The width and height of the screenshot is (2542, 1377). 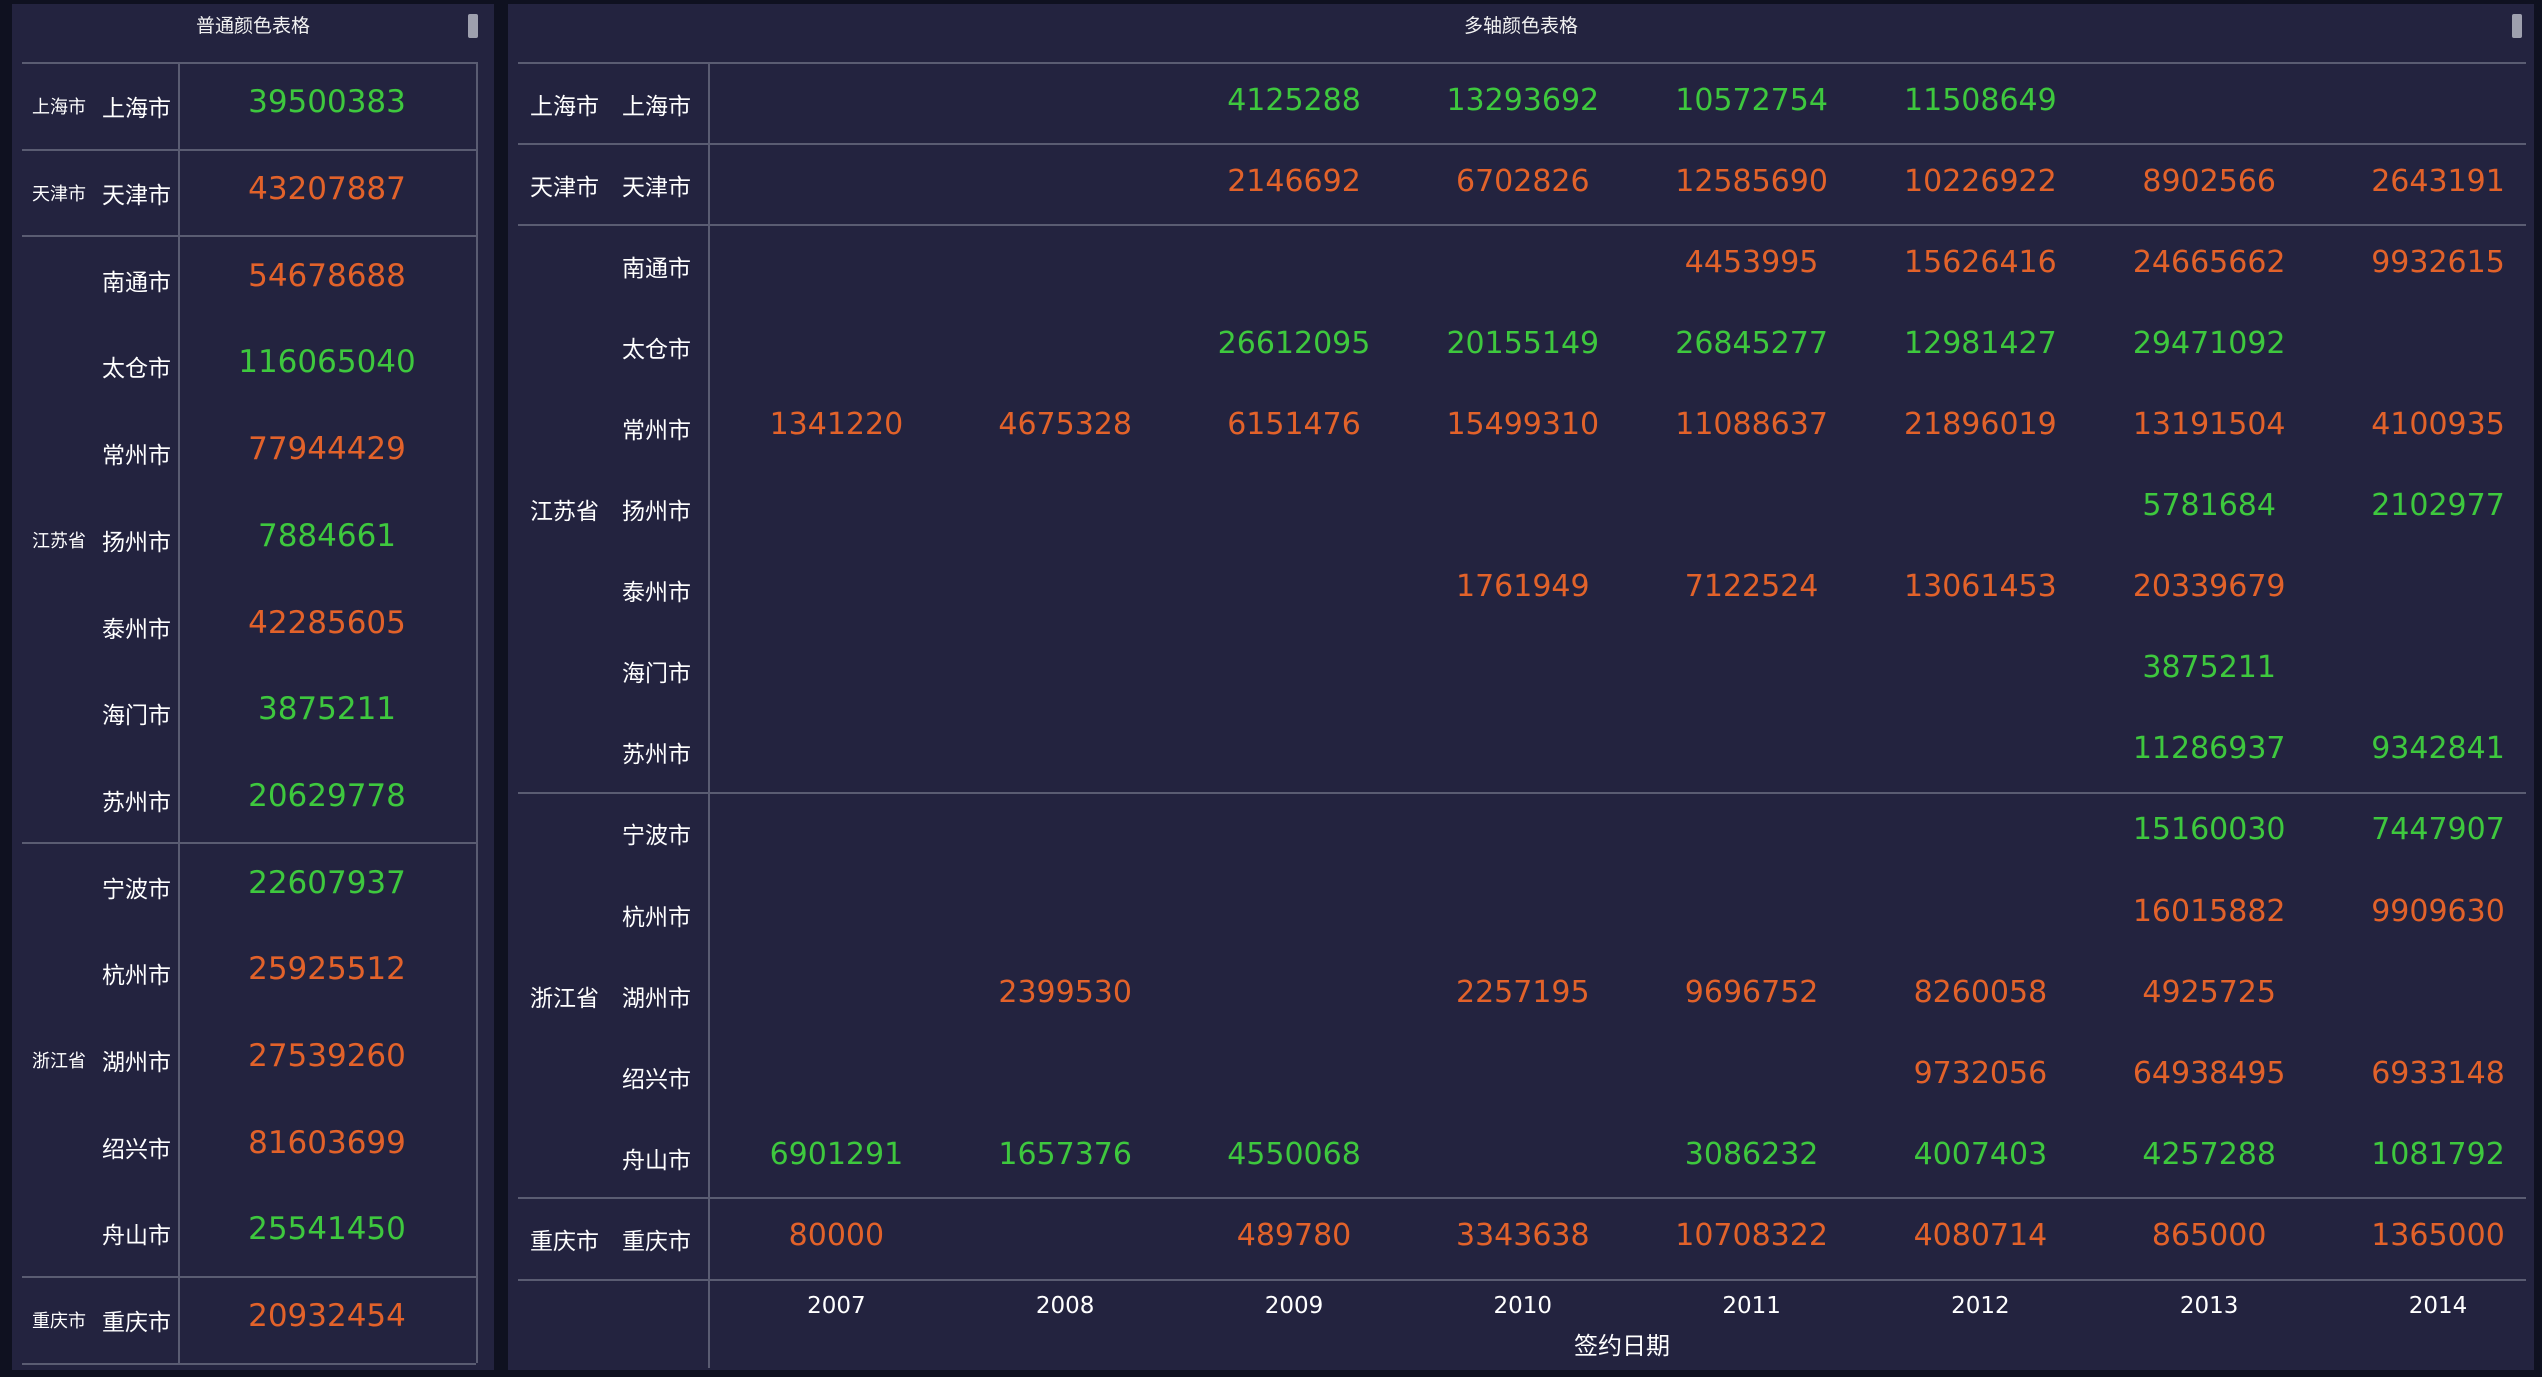 What do you see at coordinates (1294, 181) in the screenshot?
I see `value-cell: 2146692` at bounding box center [1294, 181].